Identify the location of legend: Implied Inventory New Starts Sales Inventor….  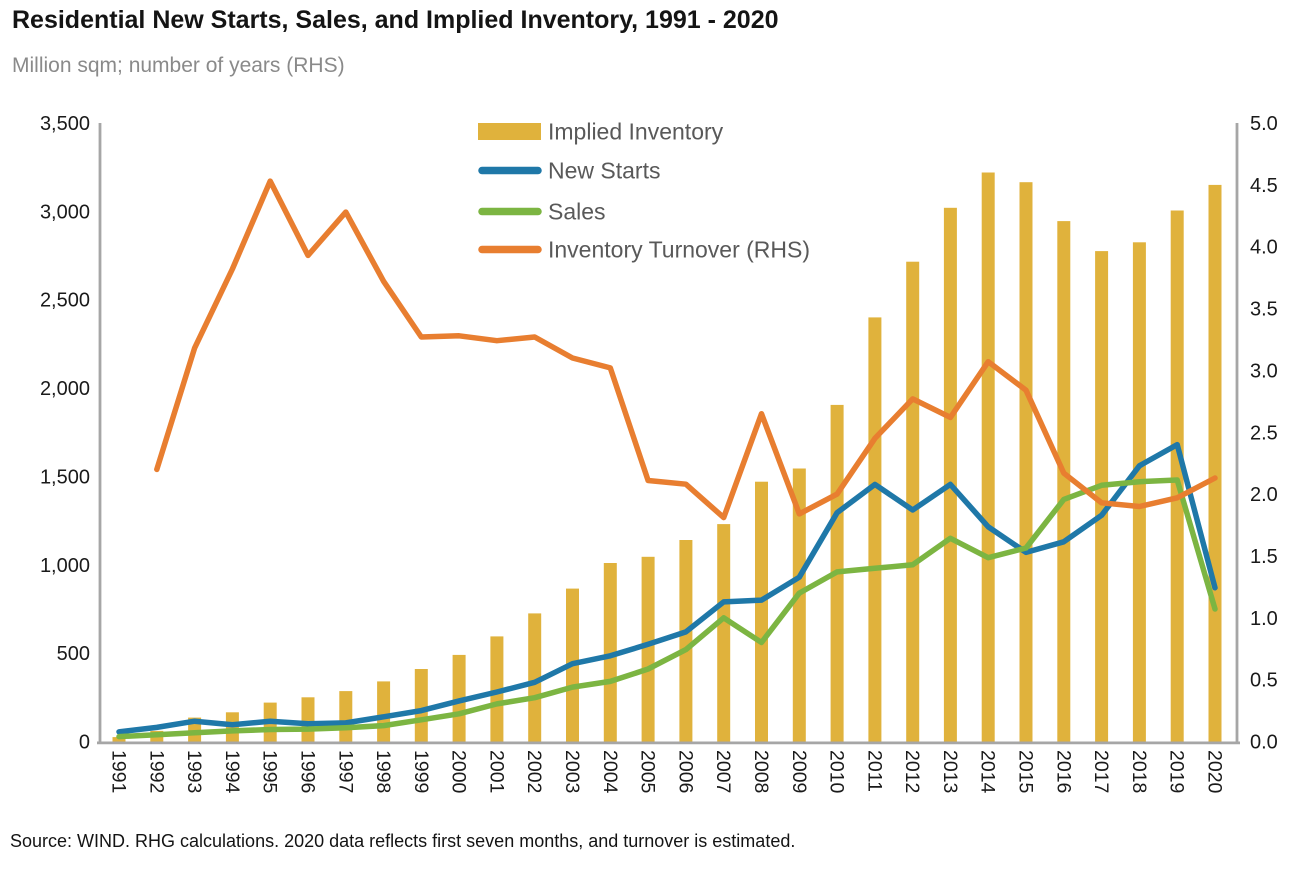
(644, 191).